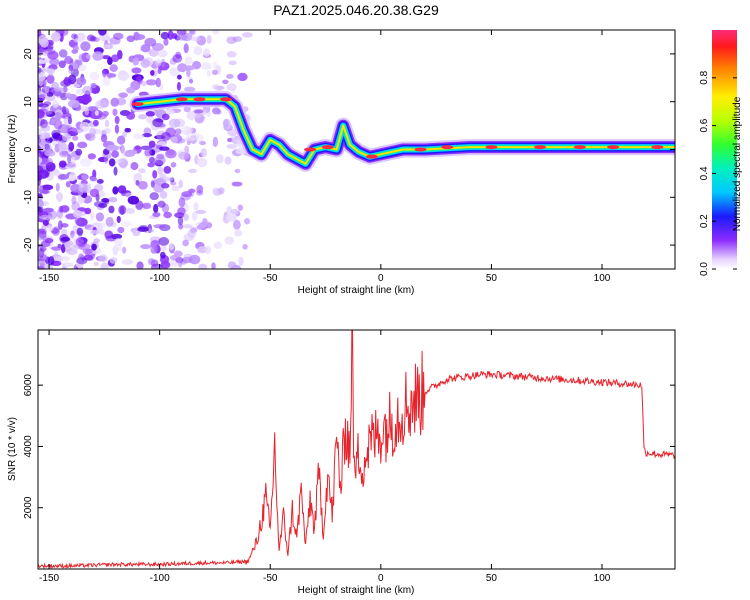 The height and width of the screenshot is (600, 750). What do you see at coordinates (28, 446) in the screenshot?
I see `snr-y-tick-label: 4000` at bounding box center [28, 446].